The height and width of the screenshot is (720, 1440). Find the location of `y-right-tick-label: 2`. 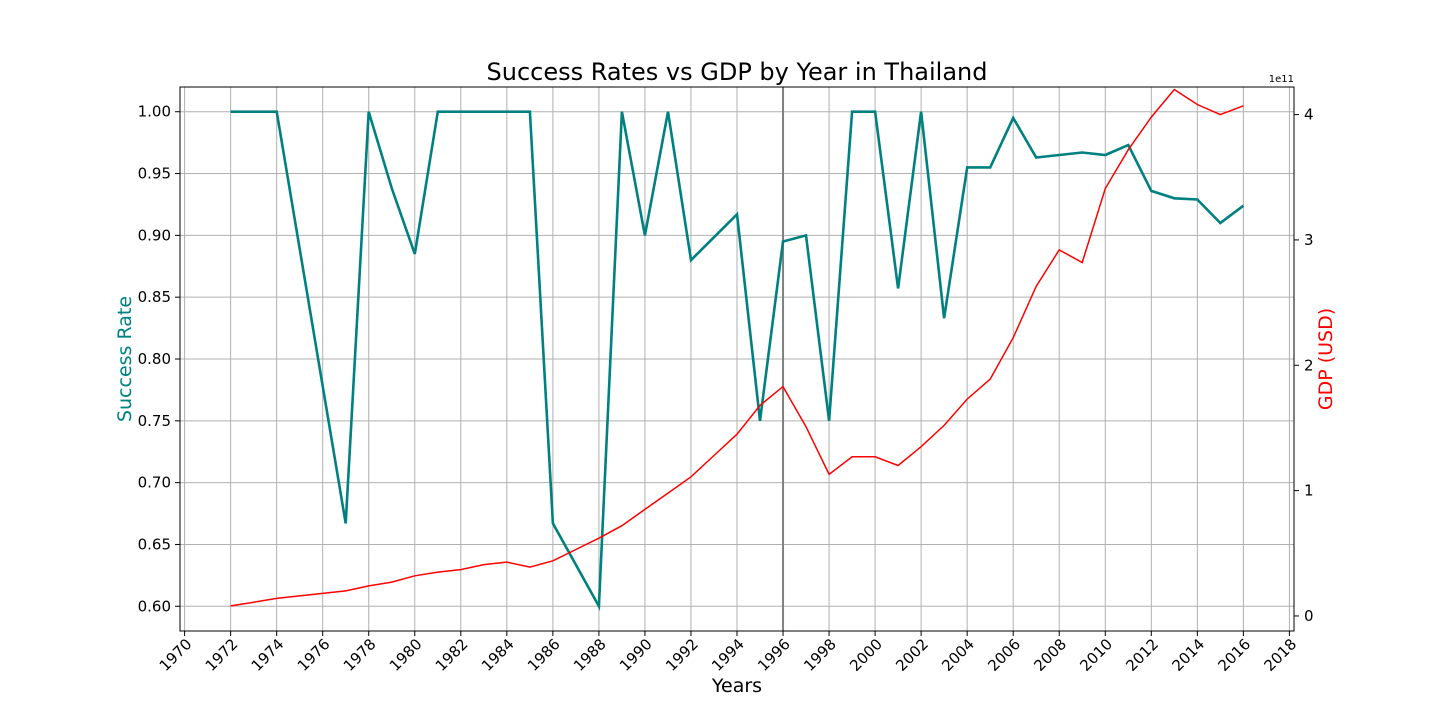

y-right-tick-label: 2 is located at coordinates (1309, 365).